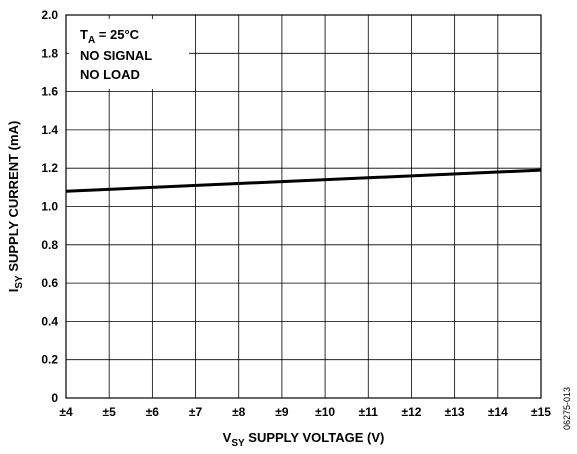 Image resolution: width=577 pixels, height=454 pixels. I want to click on y-tick-label: 0.2, so click(49, 360).